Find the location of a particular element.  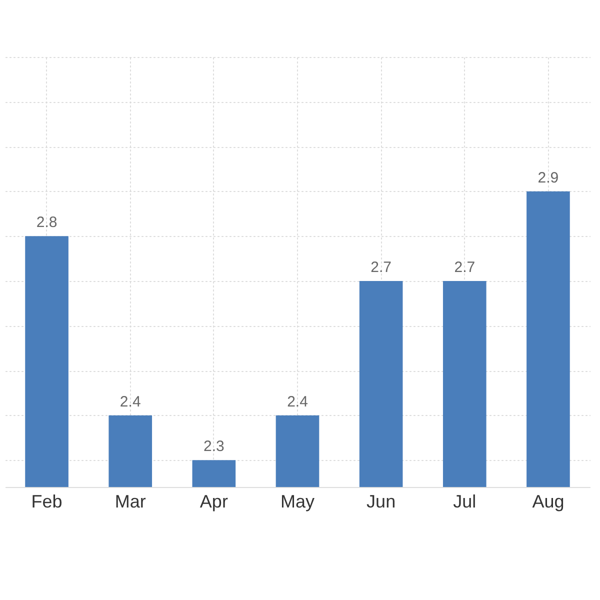

x-tick-label: Jun is located at coordinates (381, 502).